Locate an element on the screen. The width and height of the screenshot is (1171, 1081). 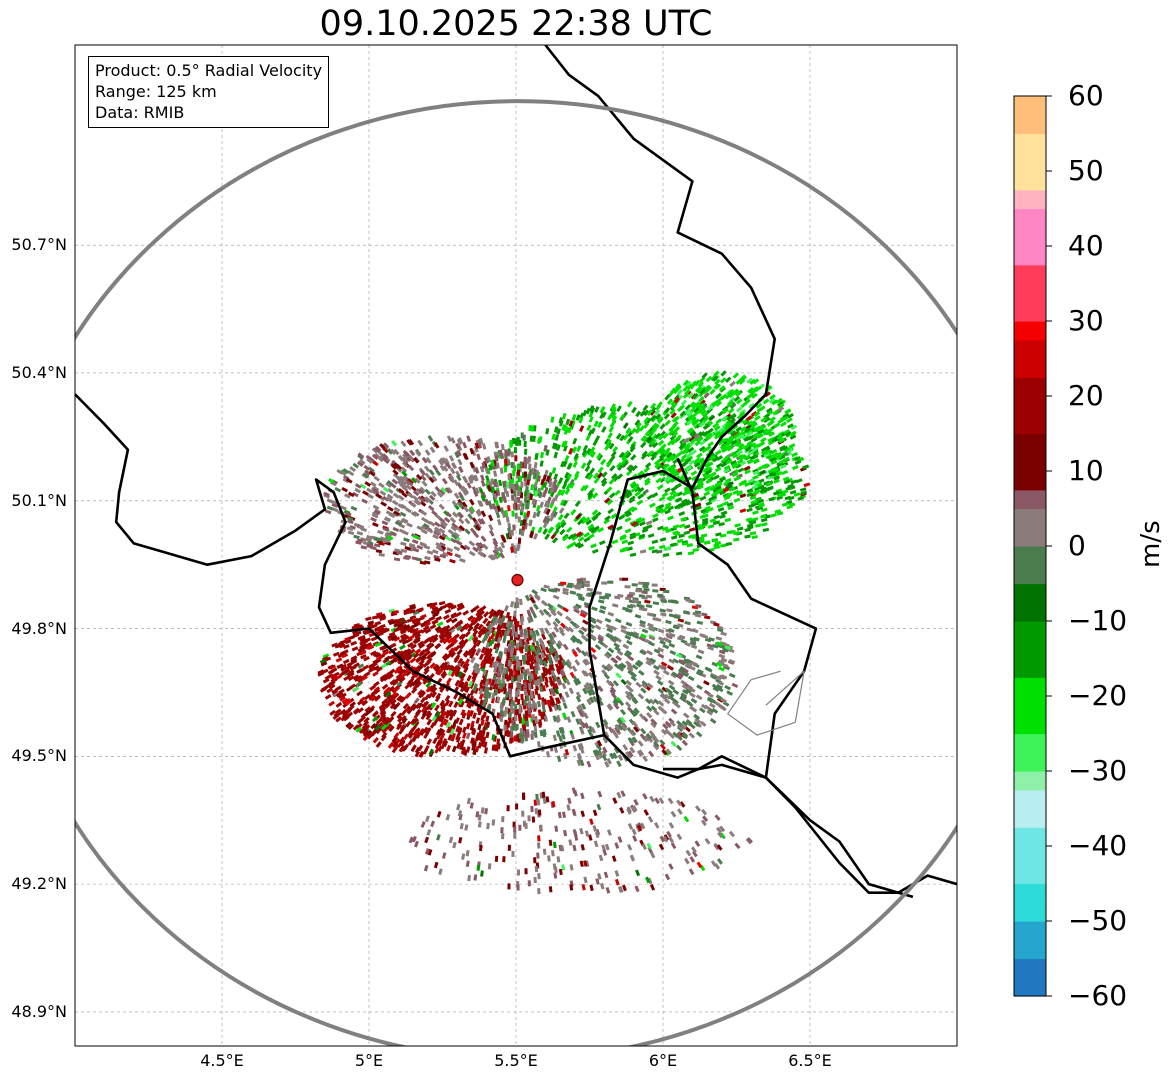
info-data-source: Data: RMIB is located at coordinates (140, 112).